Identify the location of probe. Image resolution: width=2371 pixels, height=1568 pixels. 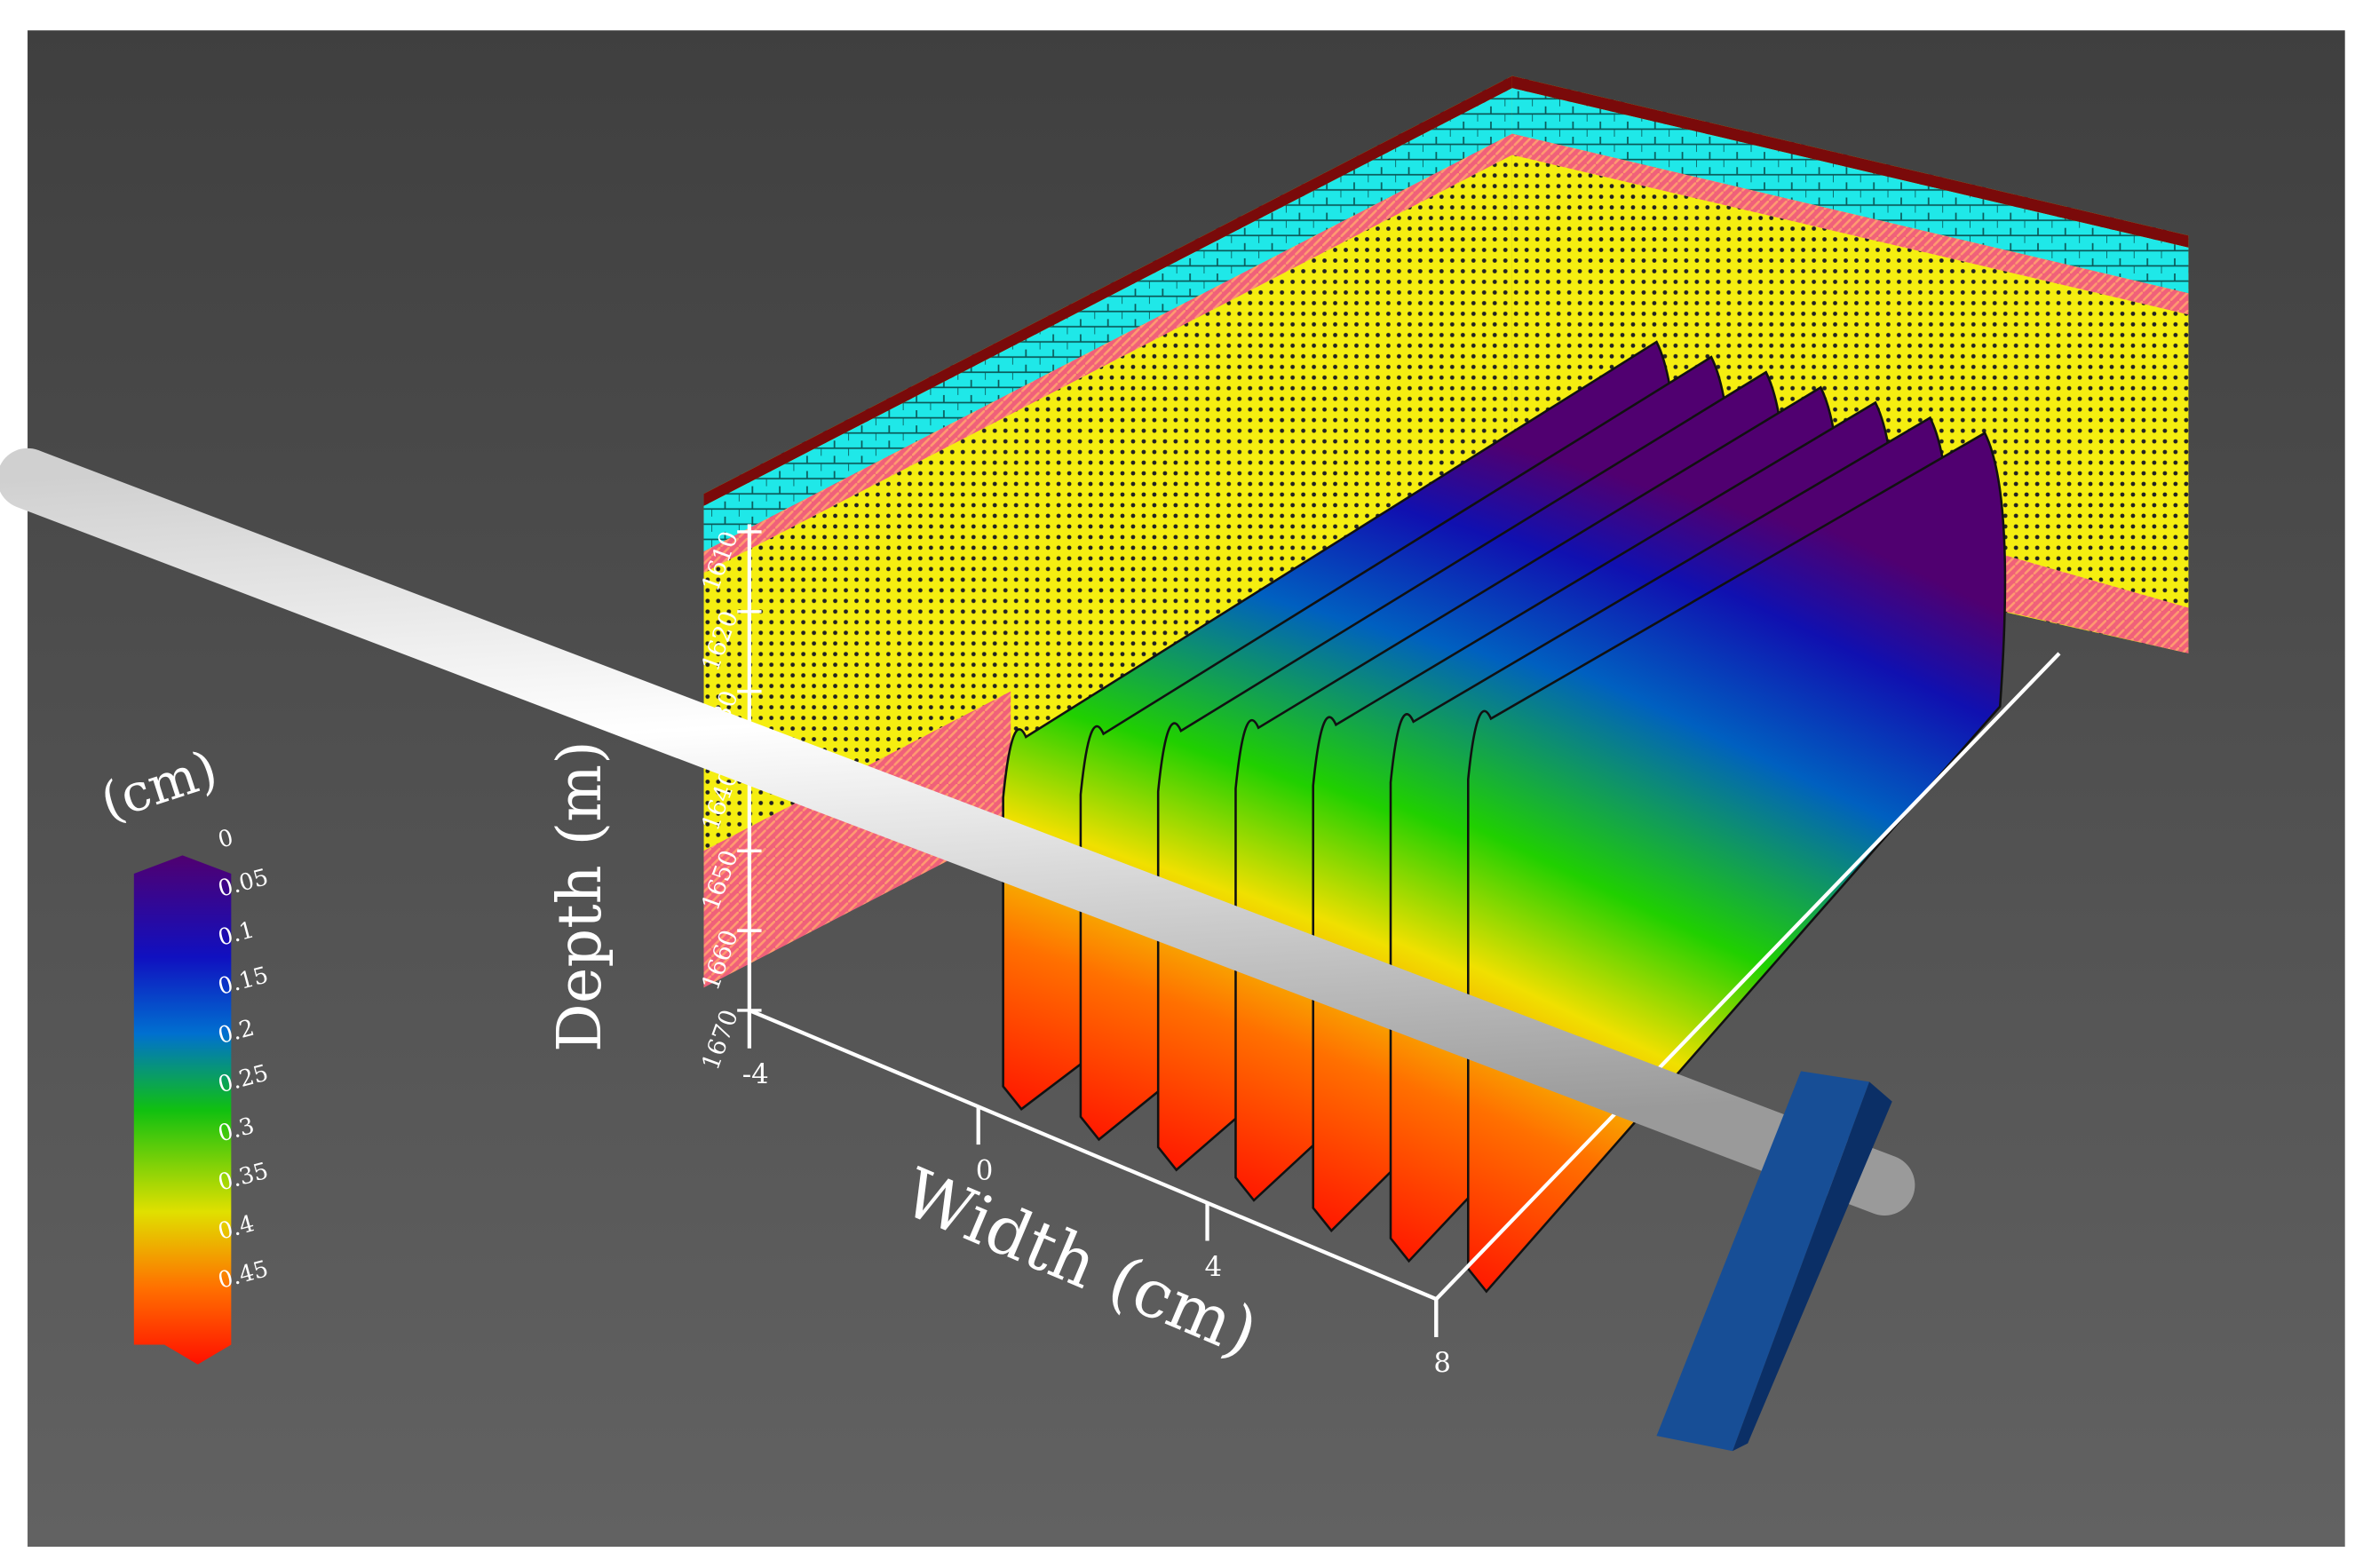
(1774, 1261).